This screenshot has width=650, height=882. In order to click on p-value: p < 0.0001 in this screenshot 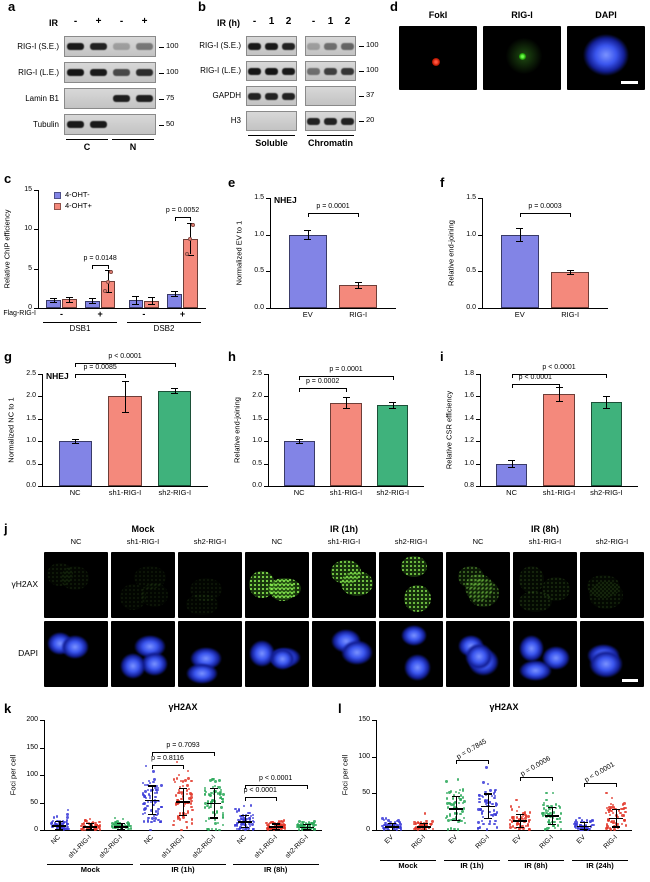, I will do `click(559, 367)`.